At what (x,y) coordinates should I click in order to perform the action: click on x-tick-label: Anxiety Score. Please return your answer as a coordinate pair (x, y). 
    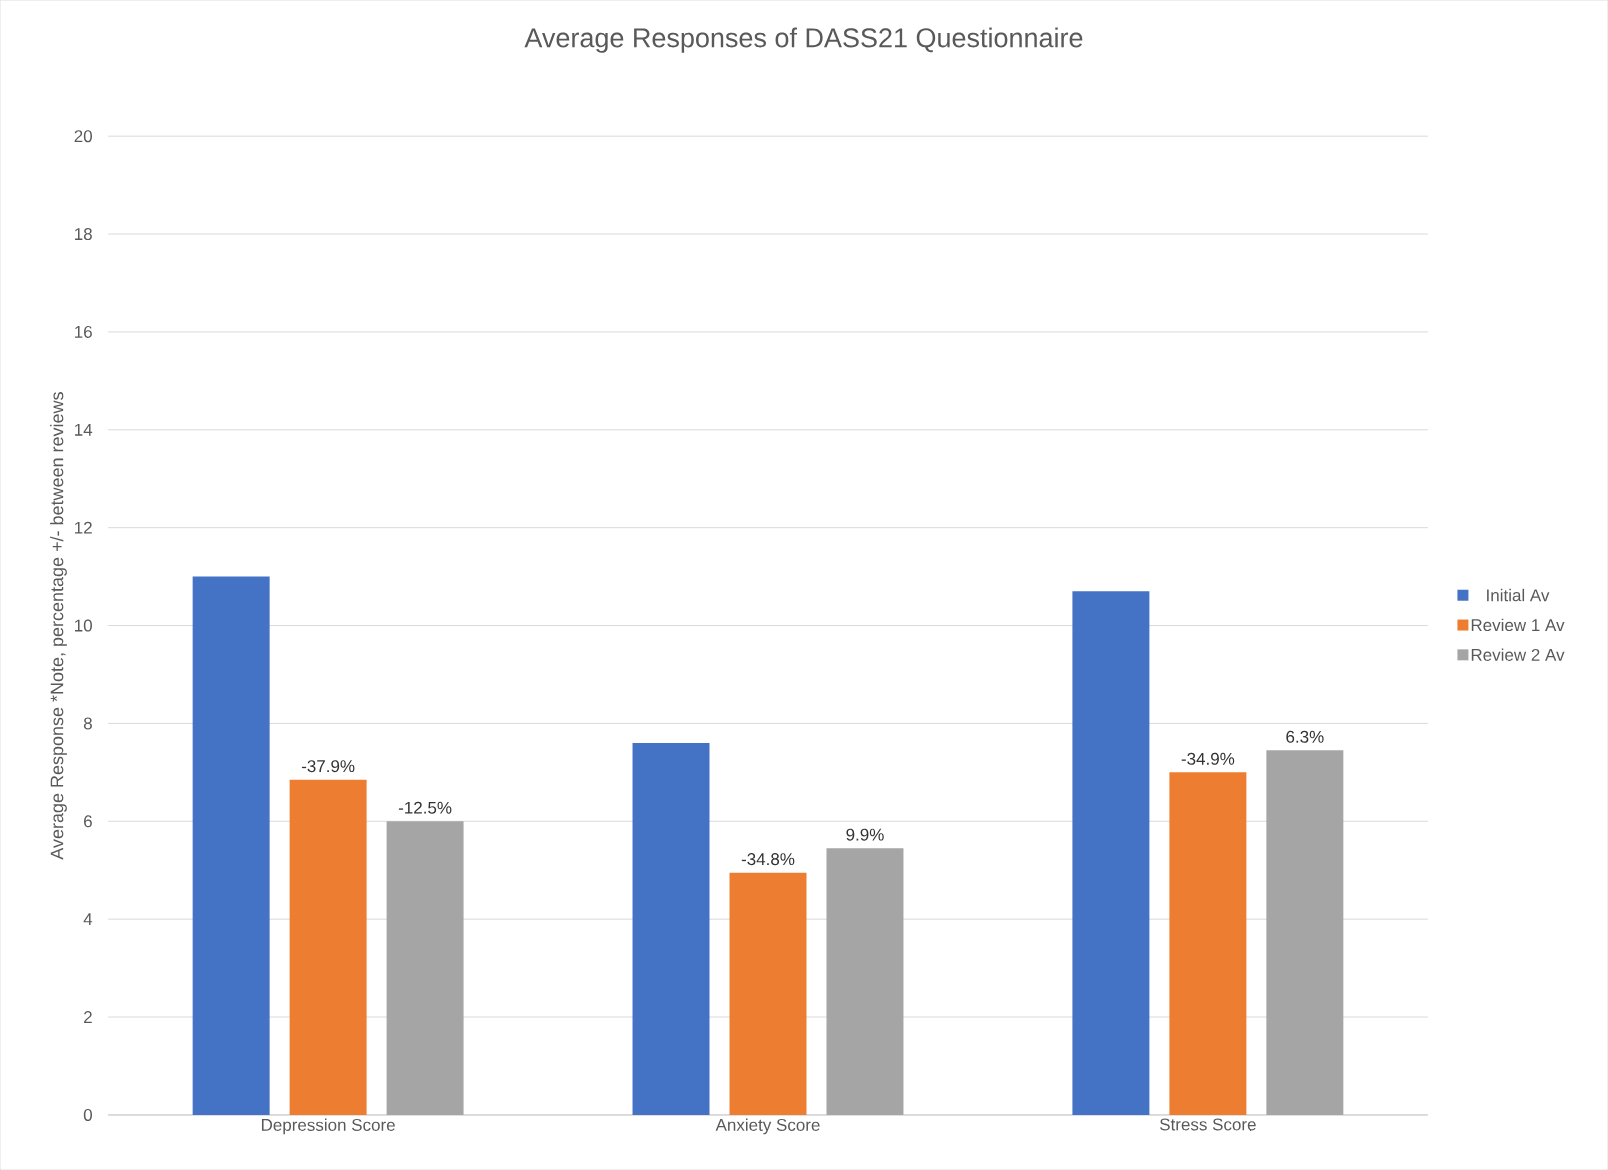
    Looking at the image, I should click on (767, 1126).